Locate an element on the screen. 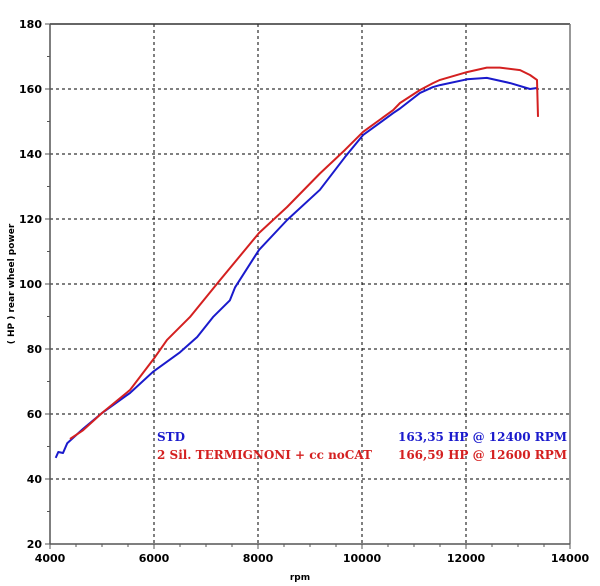  y-tick-label: 180 is located at coordinates (30, 24).